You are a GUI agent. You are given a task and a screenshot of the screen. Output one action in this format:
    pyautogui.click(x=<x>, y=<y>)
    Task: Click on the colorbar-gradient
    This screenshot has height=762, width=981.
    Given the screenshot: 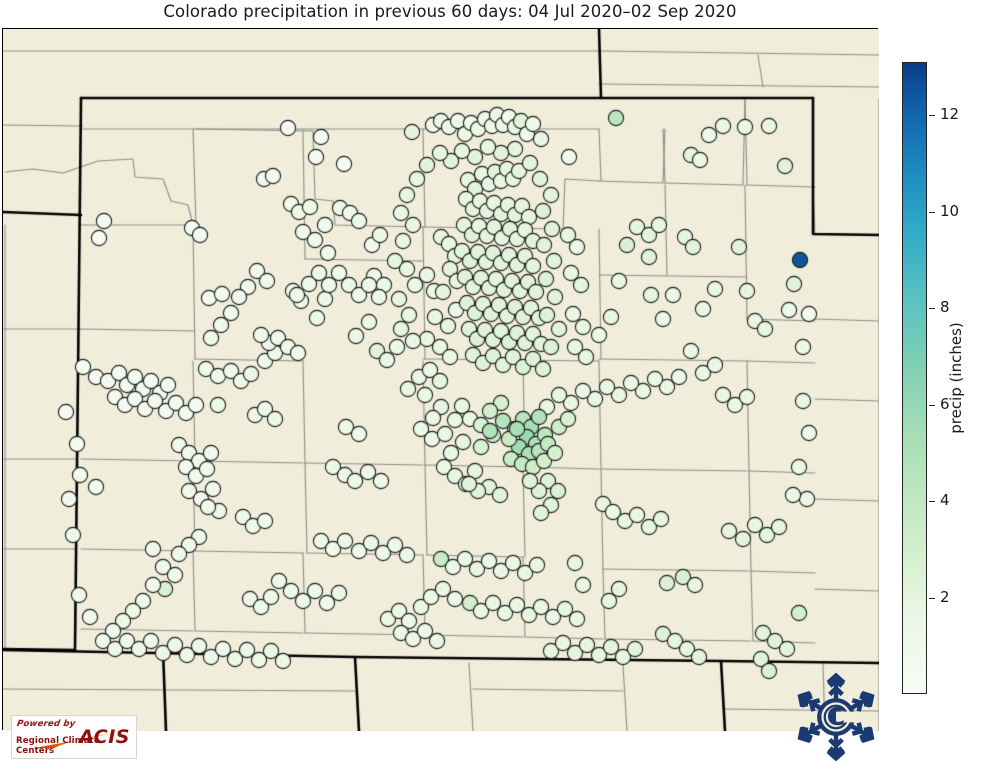 What is the action you would take?
    pyautogui.click(x=914, y=378)
    